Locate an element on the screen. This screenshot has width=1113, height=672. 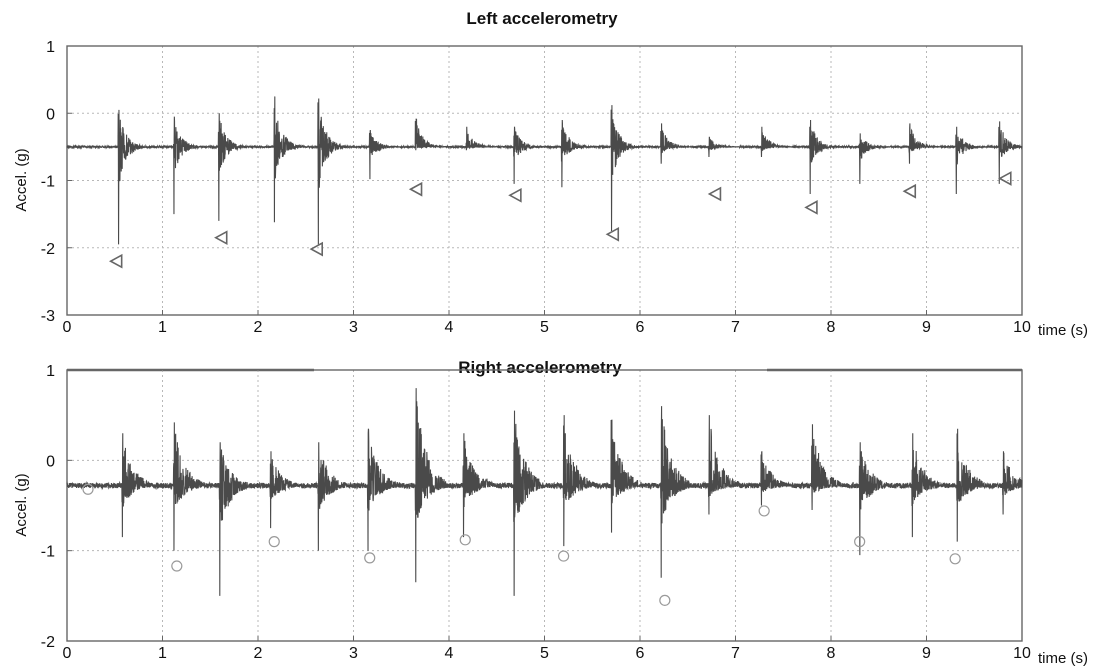
right-accelerometry-title: Right accelerometry is located at coordinates (540, 367).